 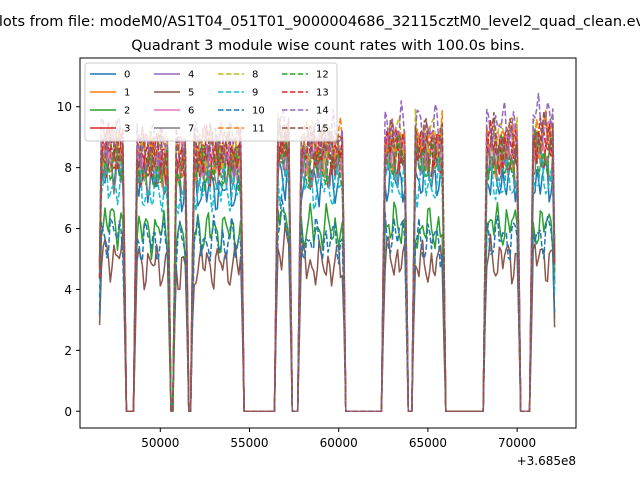 What do you see at coordinates (191, 93) in the screenshot?
I see `legend-label-5: 5` at bounding box center [191, 93].